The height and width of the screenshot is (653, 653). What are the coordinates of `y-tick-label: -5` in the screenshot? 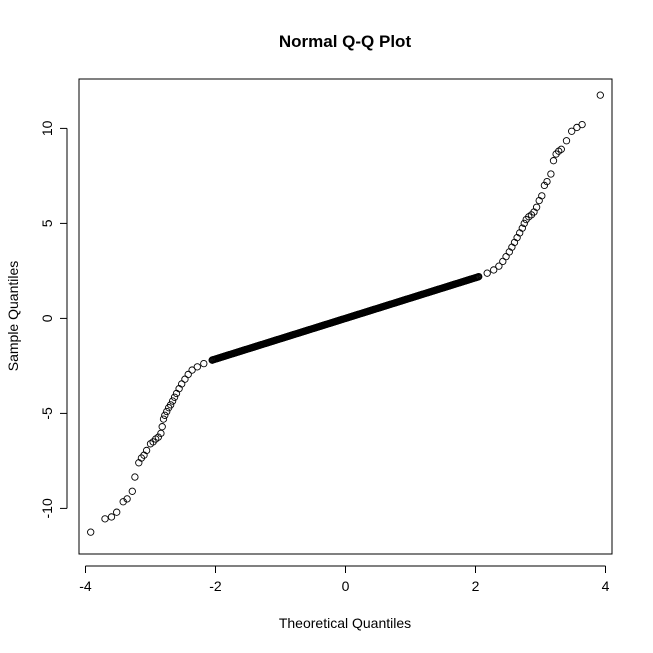 It's located at (47, 413).